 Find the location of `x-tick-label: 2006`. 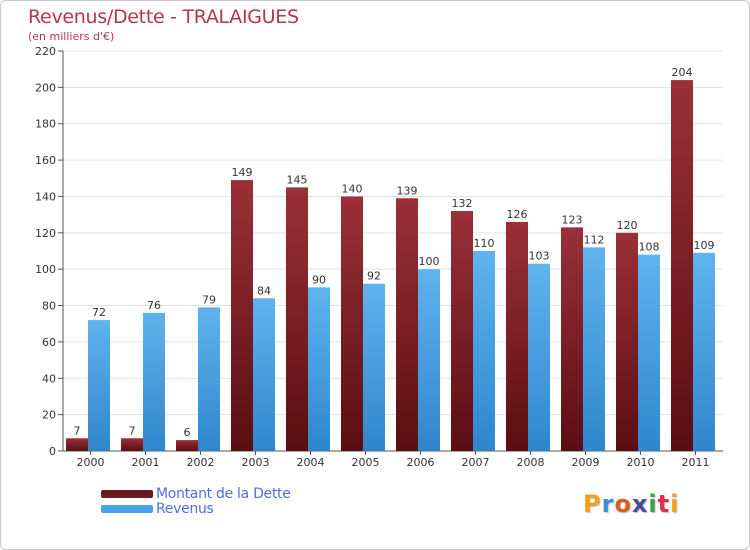

x-tick-label: 2006 is located at coordinates (421, 462).